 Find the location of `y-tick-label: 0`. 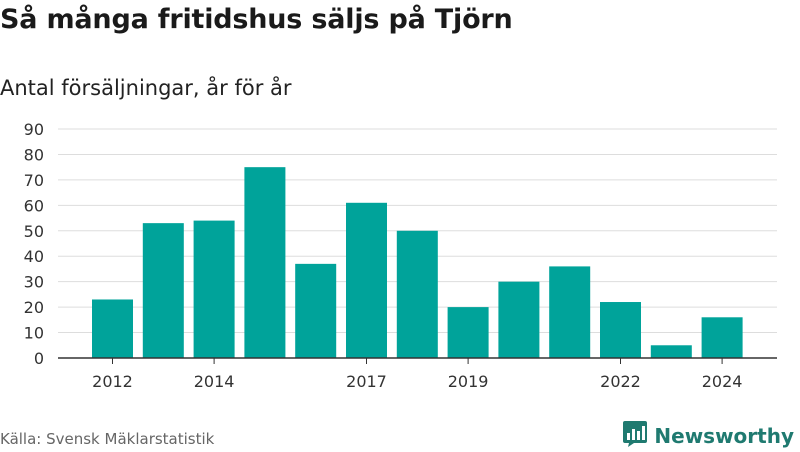

y-tick-label: 0 is located at coordinates (39, 358).